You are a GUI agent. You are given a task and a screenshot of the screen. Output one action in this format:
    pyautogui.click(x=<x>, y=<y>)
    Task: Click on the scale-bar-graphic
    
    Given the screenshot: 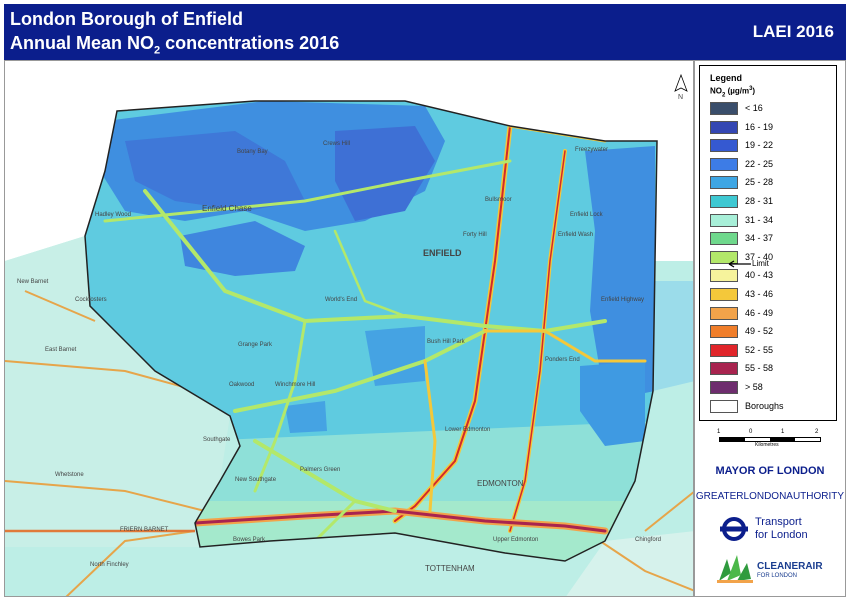 What is the action you would take?
    pyautogui.click(x=770, y=439)
    